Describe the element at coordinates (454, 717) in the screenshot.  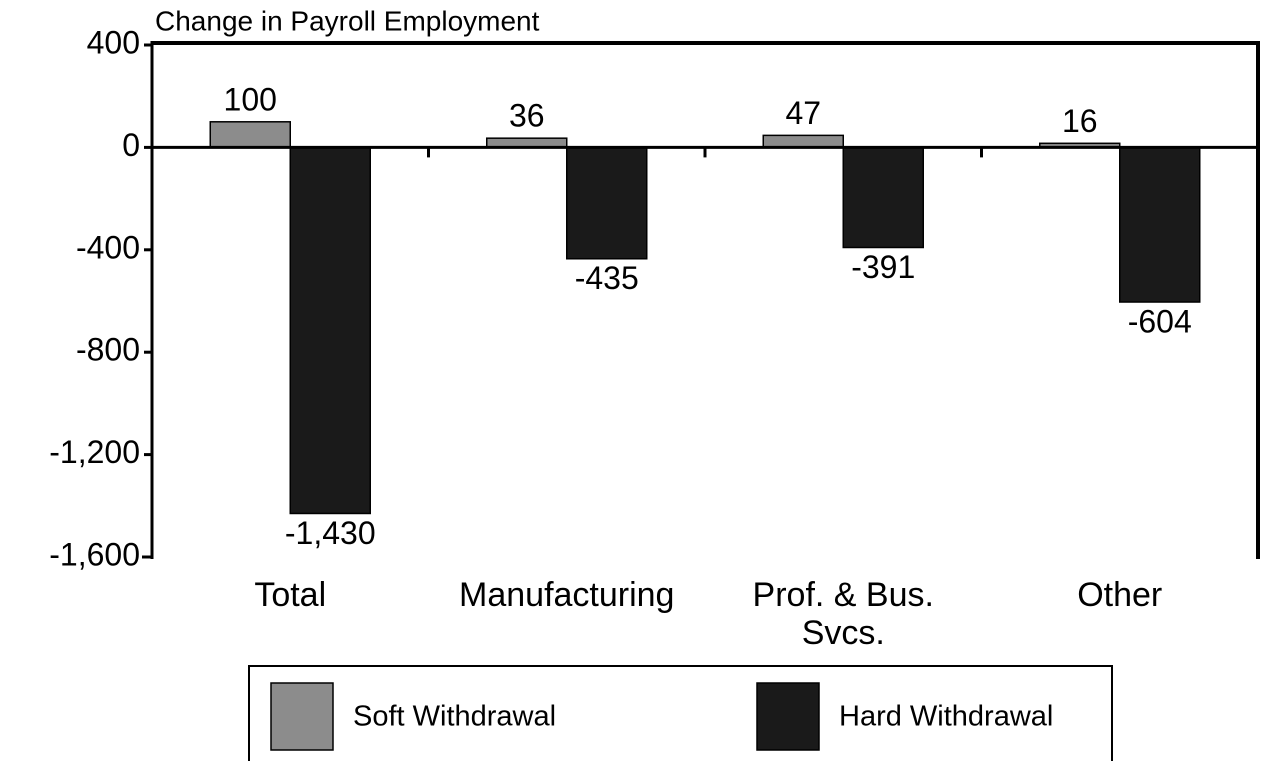
I see `legend-label: Soft Withdrawal` at that location.